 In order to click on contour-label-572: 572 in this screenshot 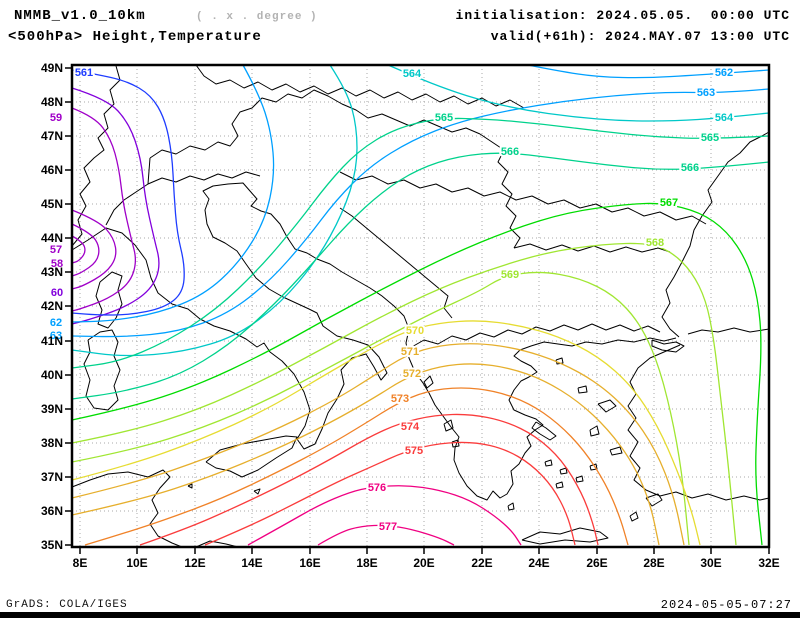, I will do `click(412, 374)`.